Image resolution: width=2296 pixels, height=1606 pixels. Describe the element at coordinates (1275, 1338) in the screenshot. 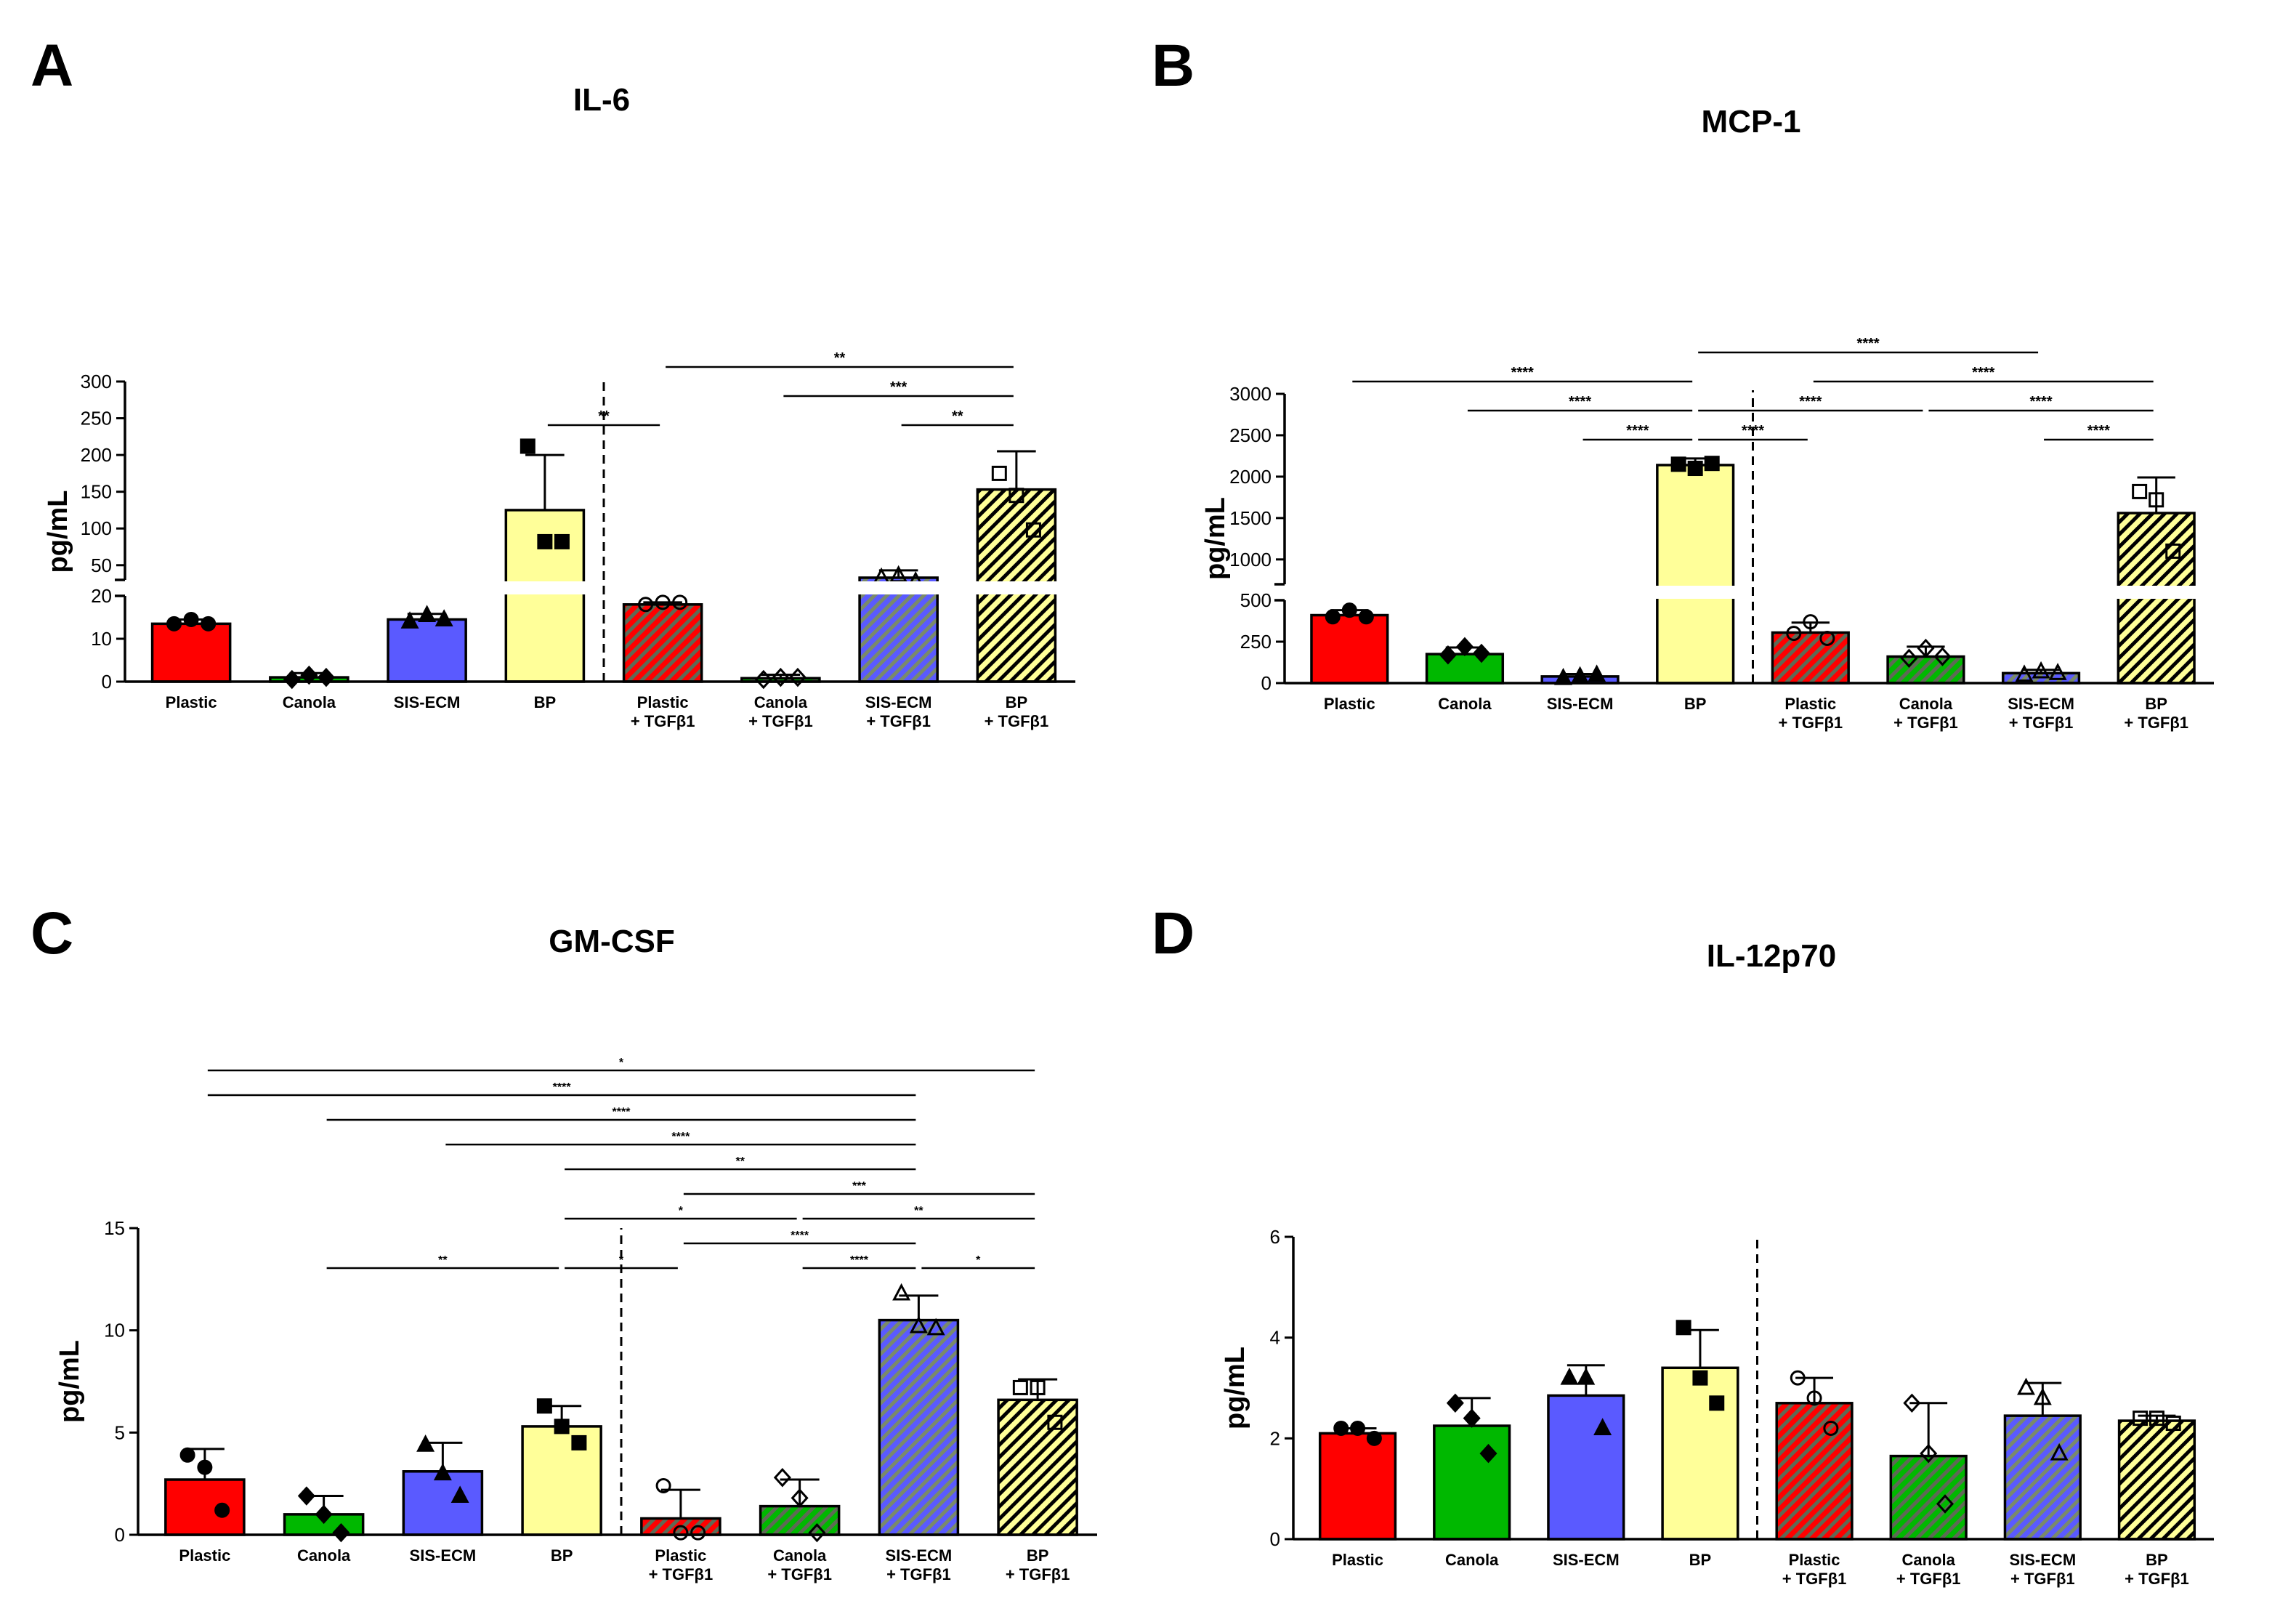

I see `y-tick-label: 4` at that location.